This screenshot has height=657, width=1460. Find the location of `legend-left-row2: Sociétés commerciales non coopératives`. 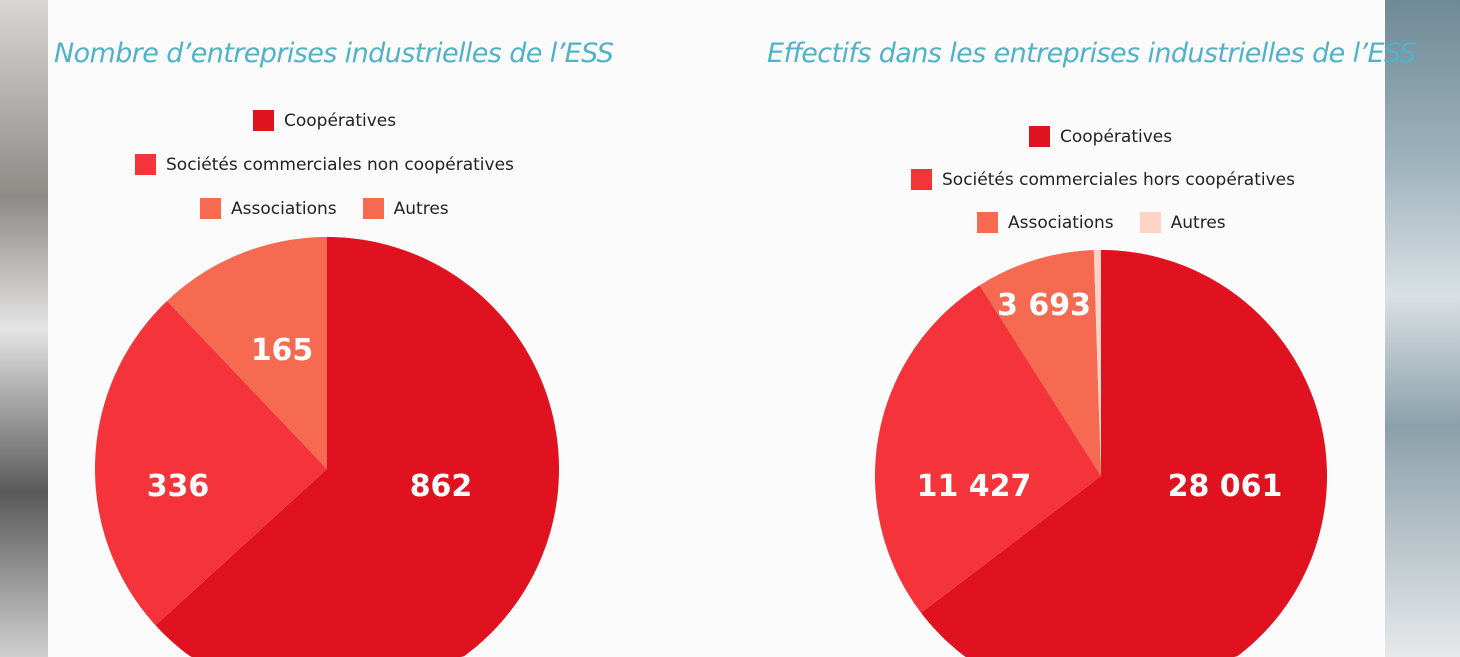

legend-left-row2: Sociétés commerciales non coopératives is located at coordinates (324, 164).